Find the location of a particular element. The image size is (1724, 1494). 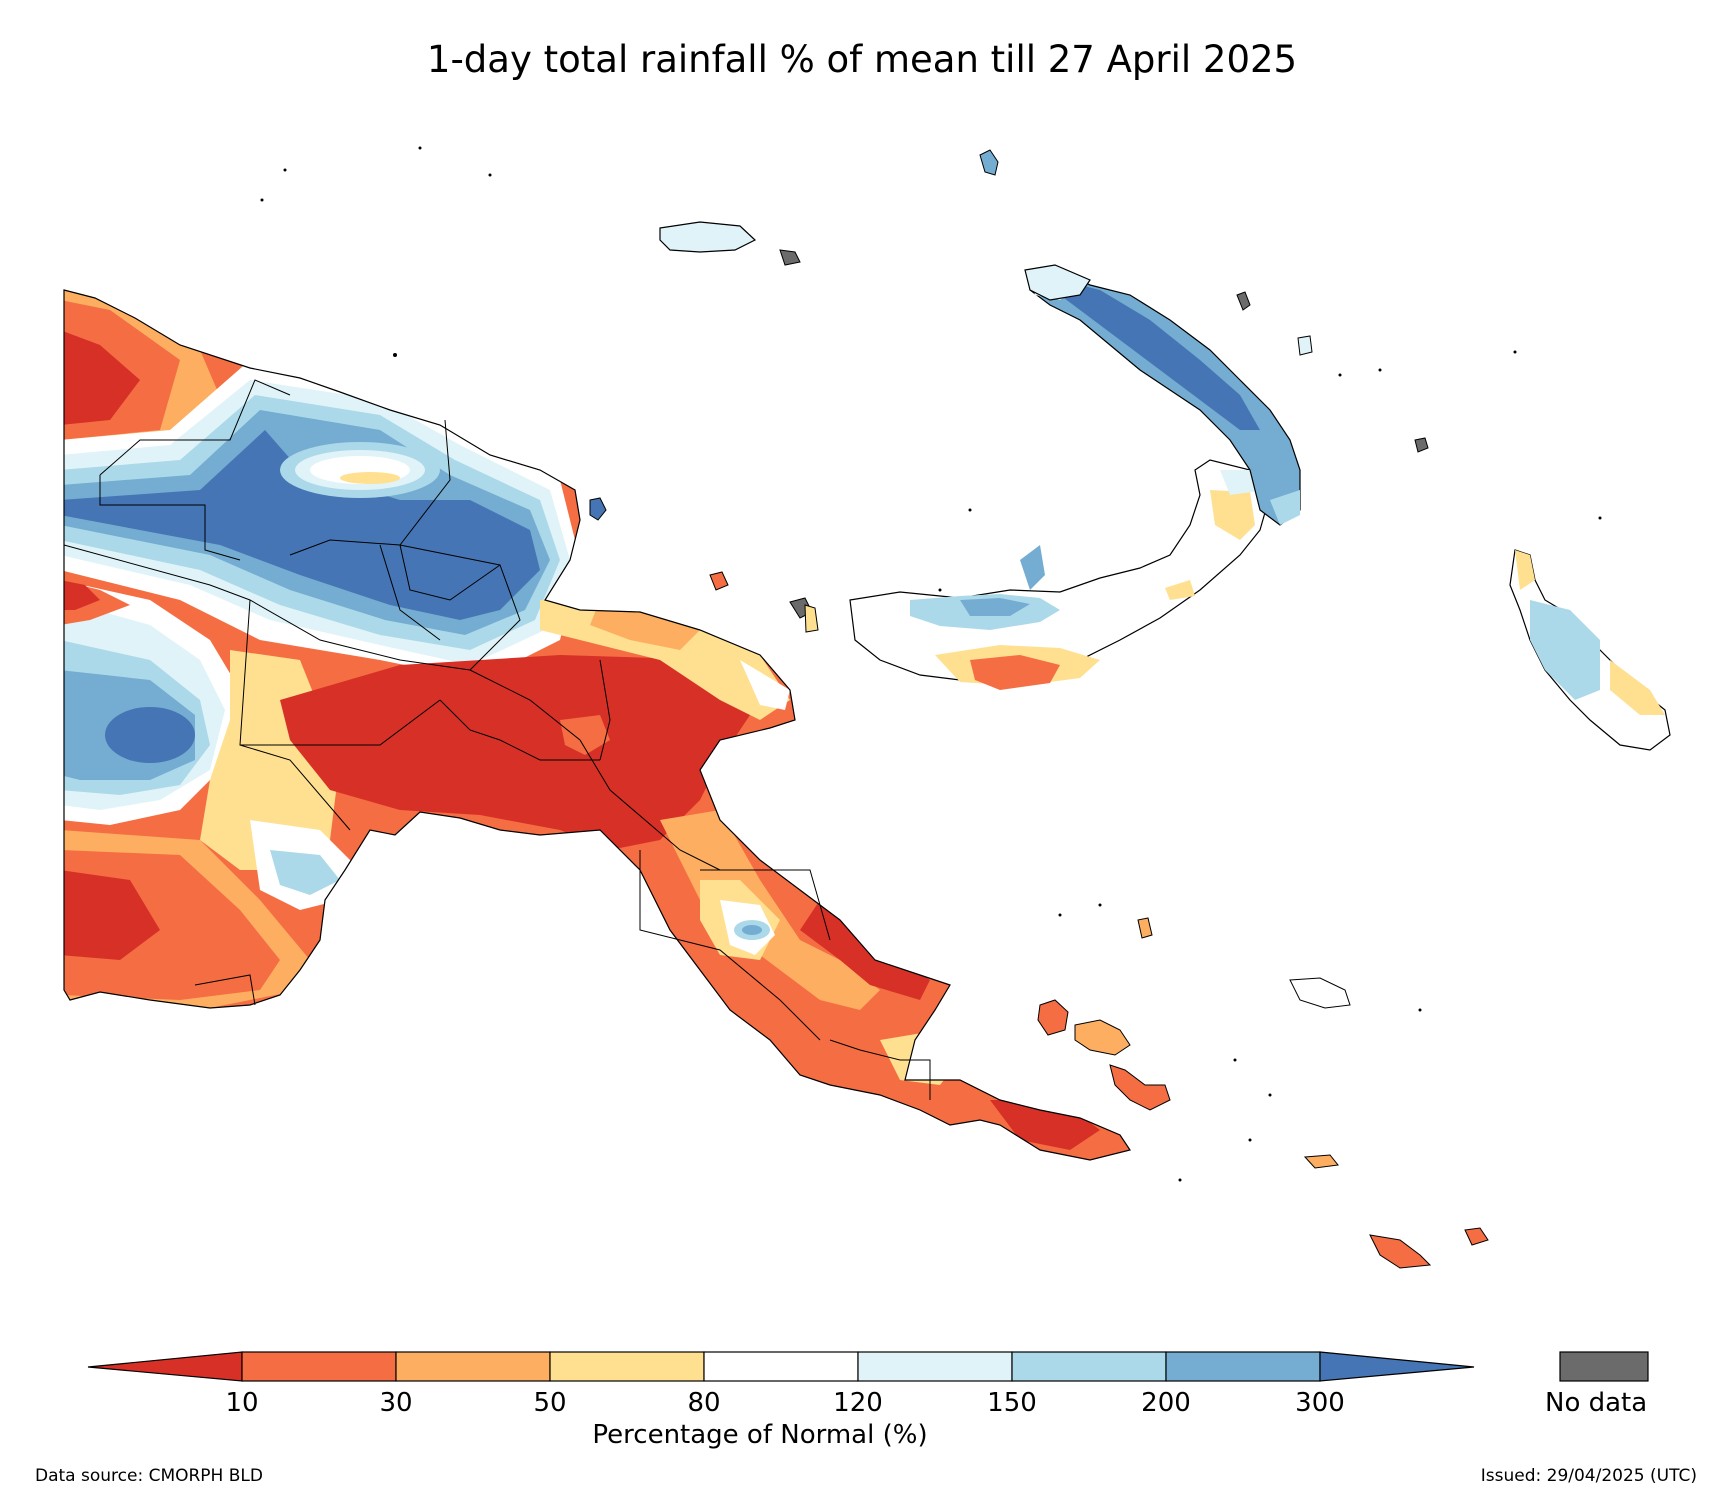

colorbar-label: Percentage of Normal (%) is located at coordinates (760, 1435).